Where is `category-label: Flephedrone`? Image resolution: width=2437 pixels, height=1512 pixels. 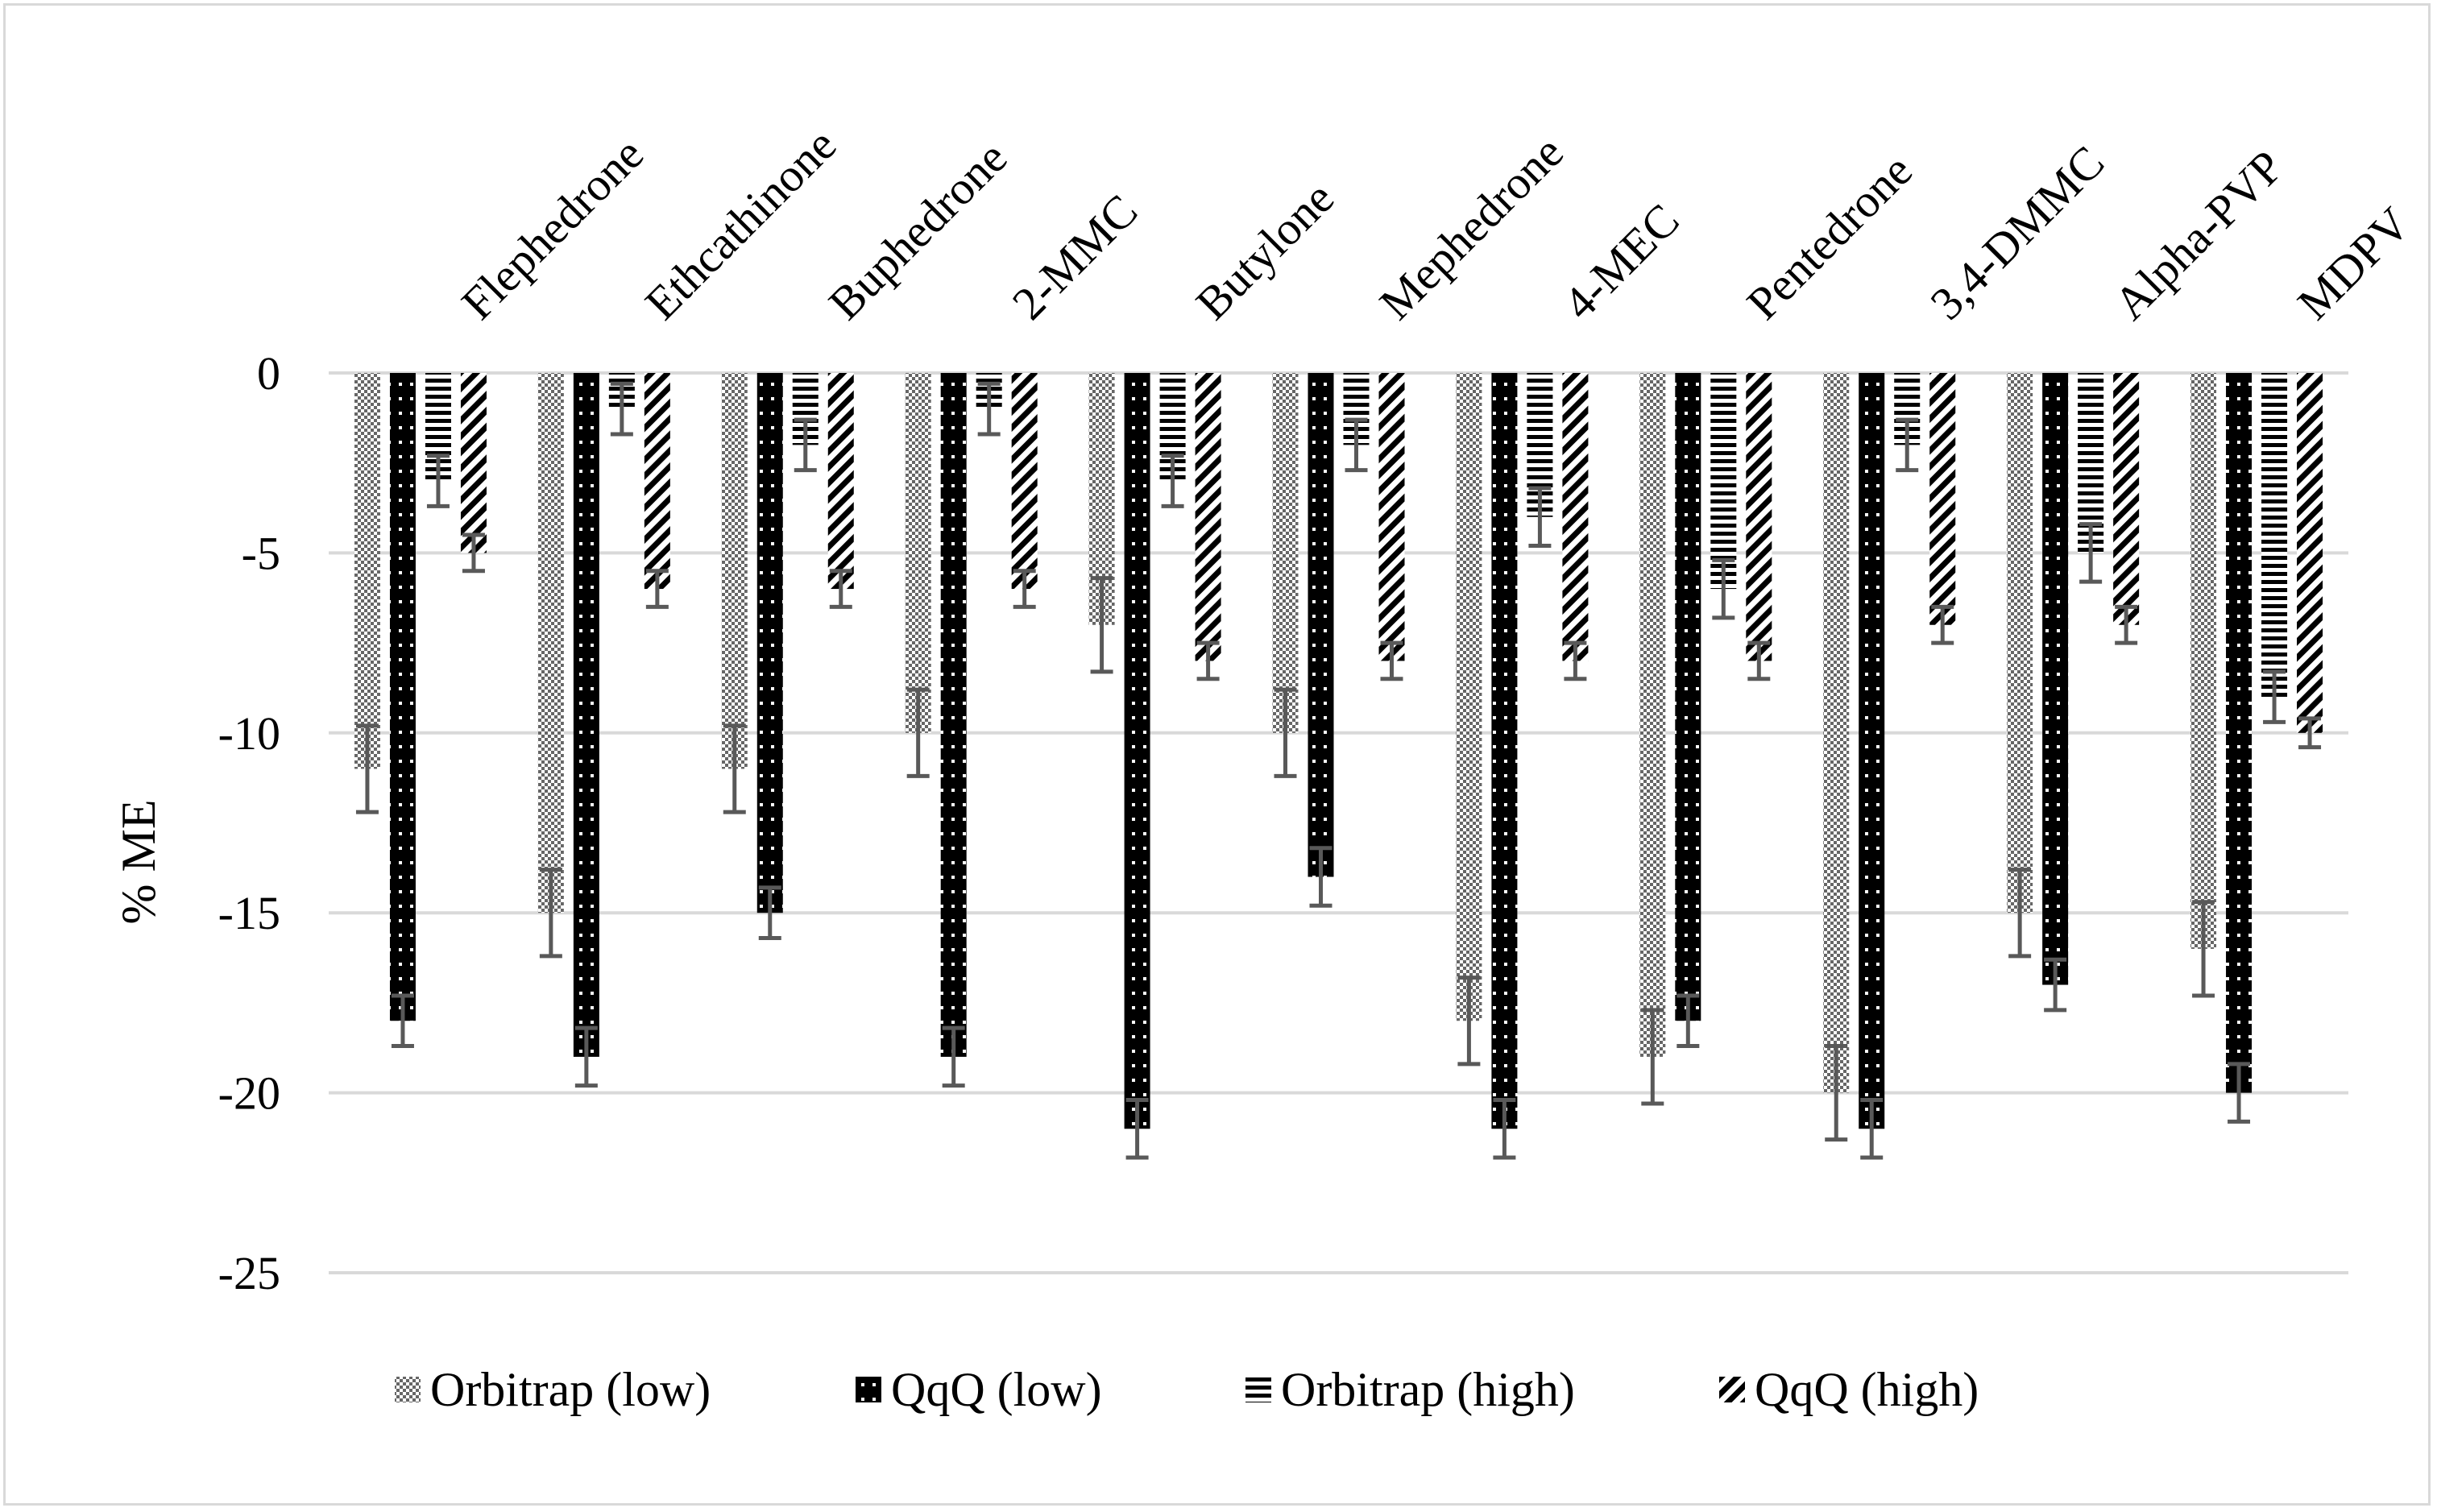 category-label: Flephedrone is located at coordinates (552, 228).